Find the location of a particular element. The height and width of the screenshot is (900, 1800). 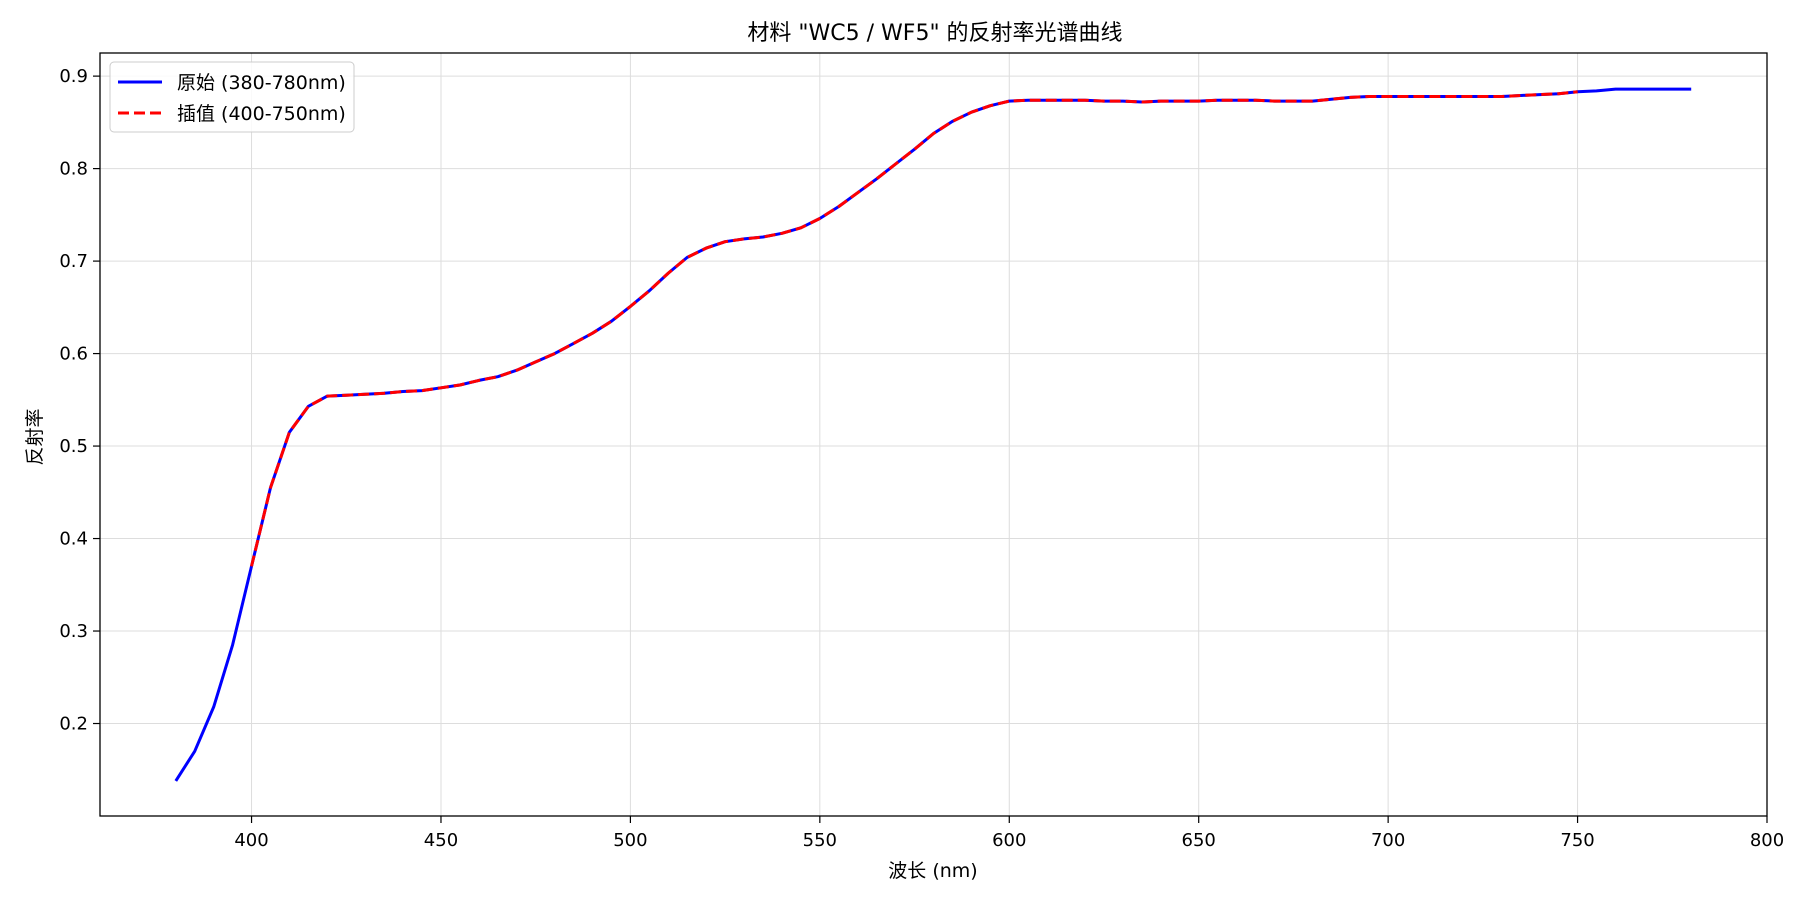

x-tick-label: 700 is located at coordinates (1388, 840).